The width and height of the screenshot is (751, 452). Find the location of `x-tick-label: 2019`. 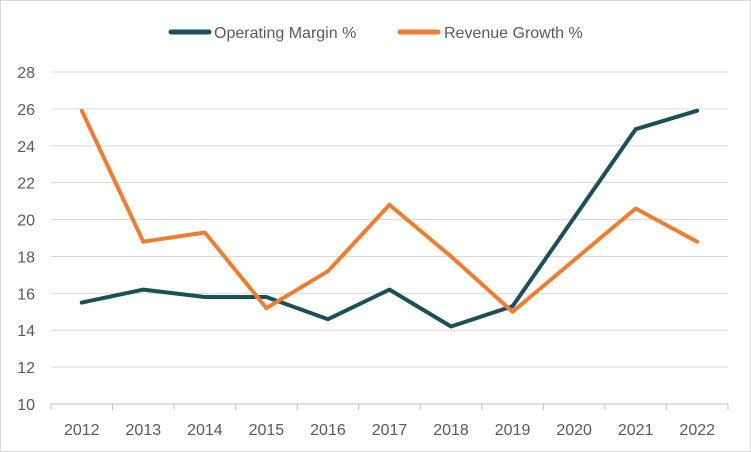

x-tick-label: 2019 is located at coordinates (513, 430).